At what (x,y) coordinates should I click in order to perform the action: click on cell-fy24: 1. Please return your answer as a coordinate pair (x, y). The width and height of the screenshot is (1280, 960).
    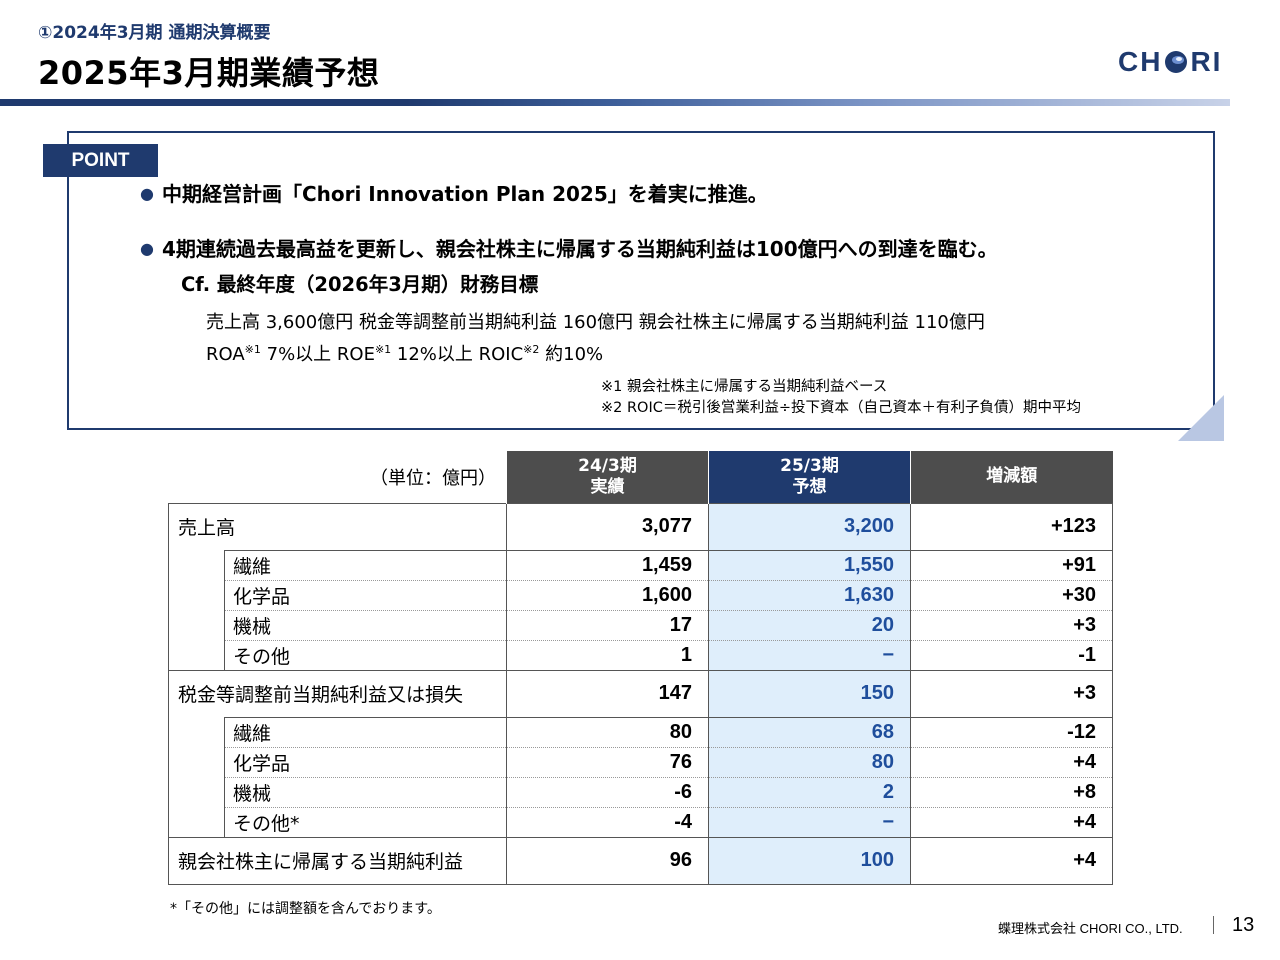
    Looking at the image, I should click on (607, 654).